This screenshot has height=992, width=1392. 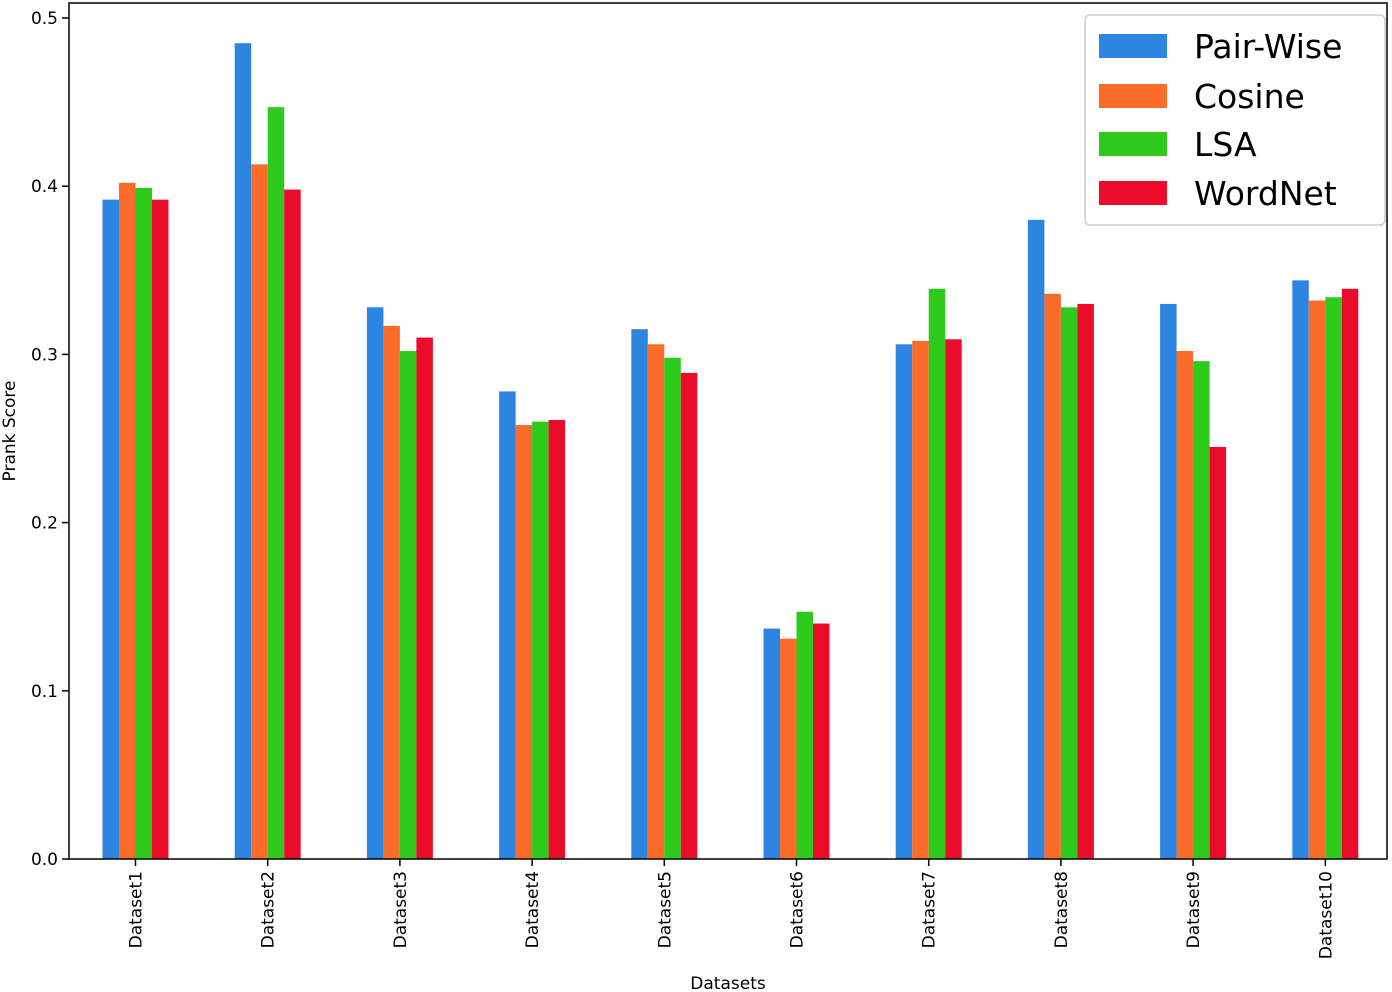 What do you see at coordinates (1265, 193) in the screenshot?
I see `legend-label: WordNet` at bounding box center [1265, 193].